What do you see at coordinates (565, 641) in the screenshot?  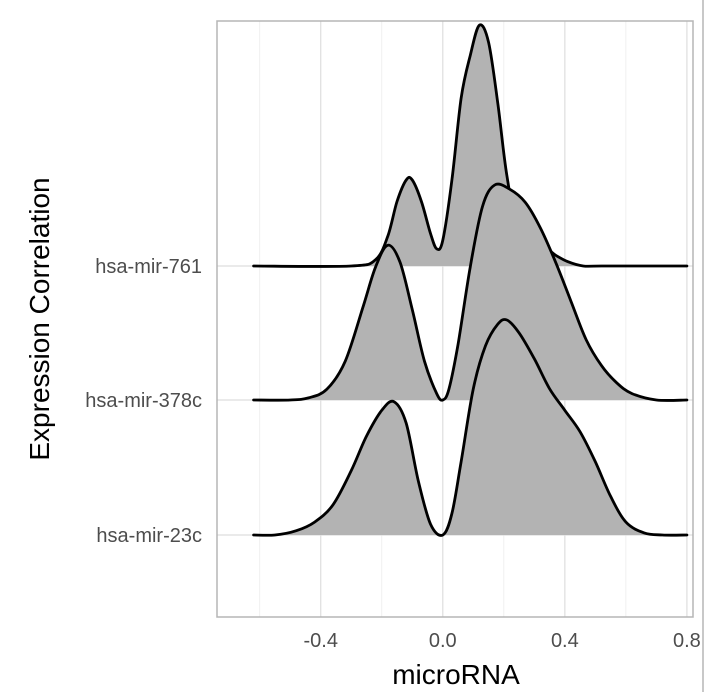 I see `x-tick-label: 0.4` at bounding box center [565, 641].